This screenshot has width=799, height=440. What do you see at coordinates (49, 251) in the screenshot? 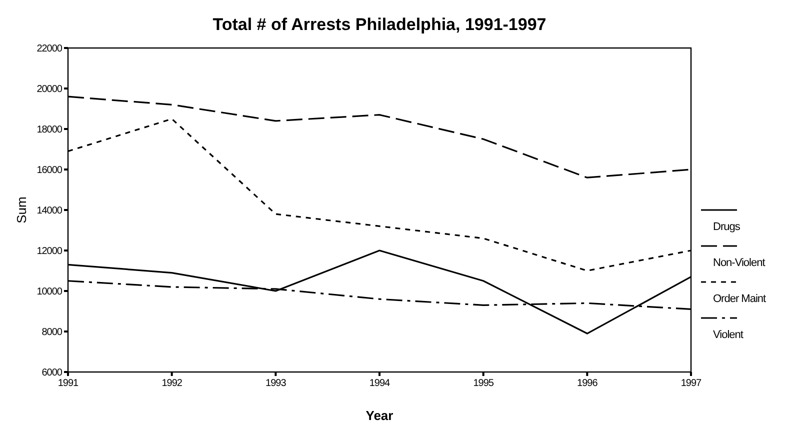
I see `y-tick-label: 12000` at bounding box center [49, 251].